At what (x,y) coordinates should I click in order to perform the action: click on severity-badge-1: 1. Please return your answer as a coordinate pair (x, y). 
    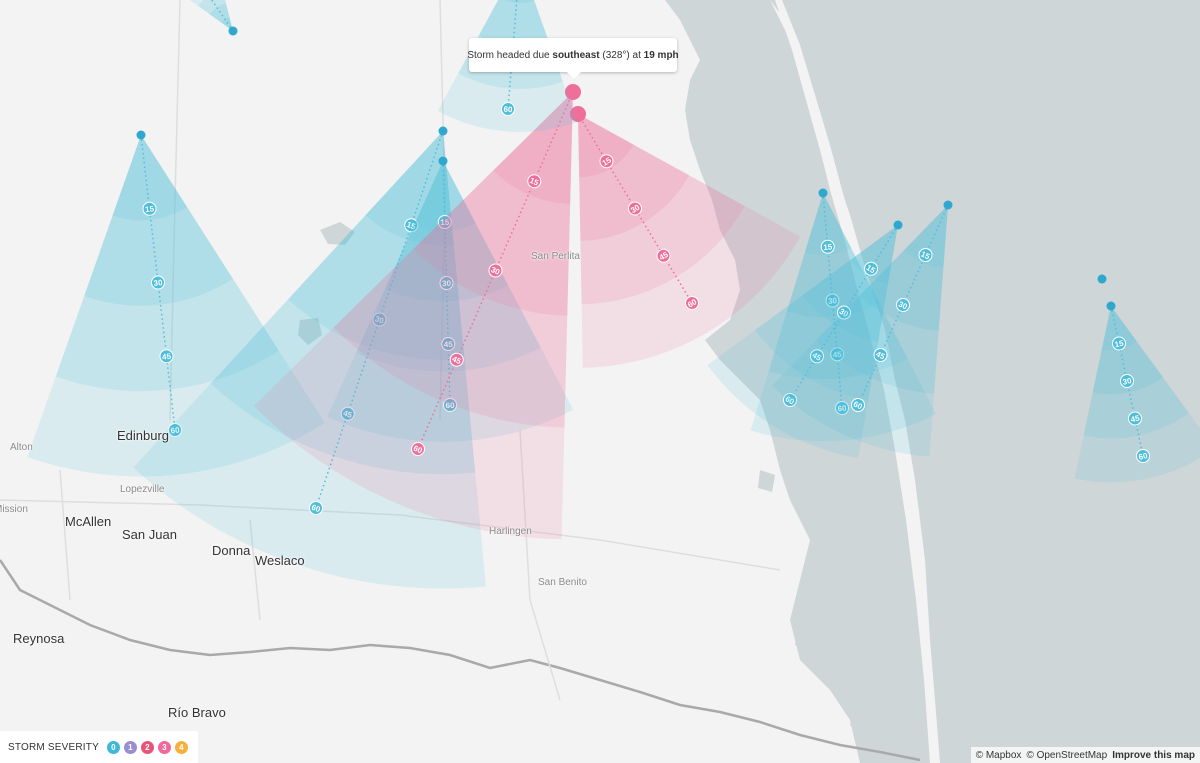
    Looking at the image, I should click on (130, 747).